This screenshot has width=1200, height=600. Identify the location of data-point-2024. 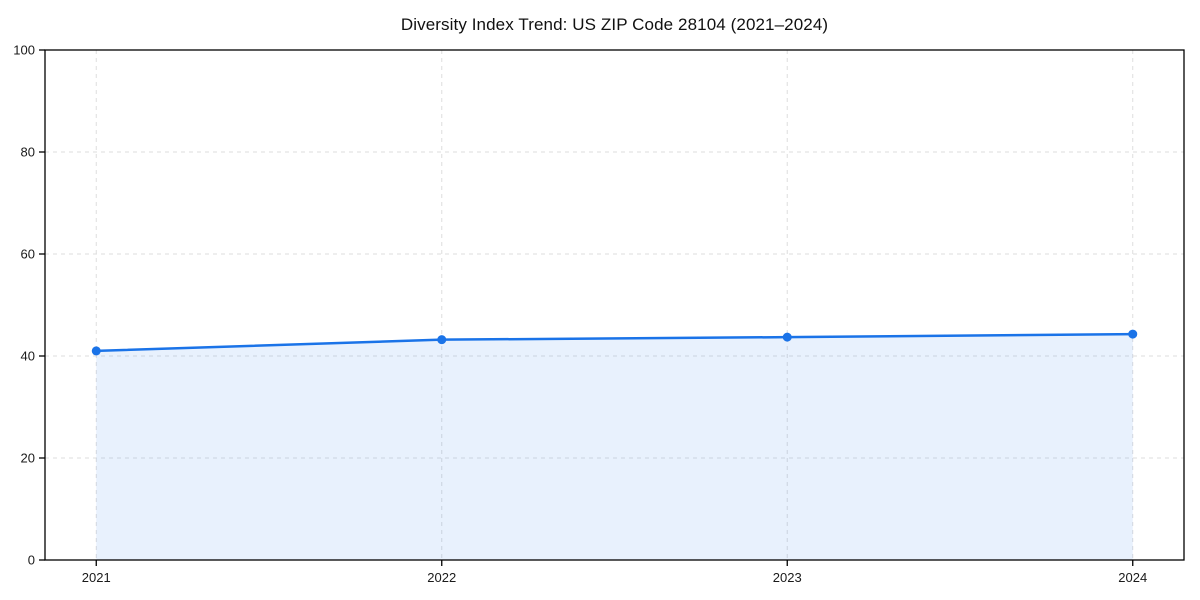
(1133, 334).